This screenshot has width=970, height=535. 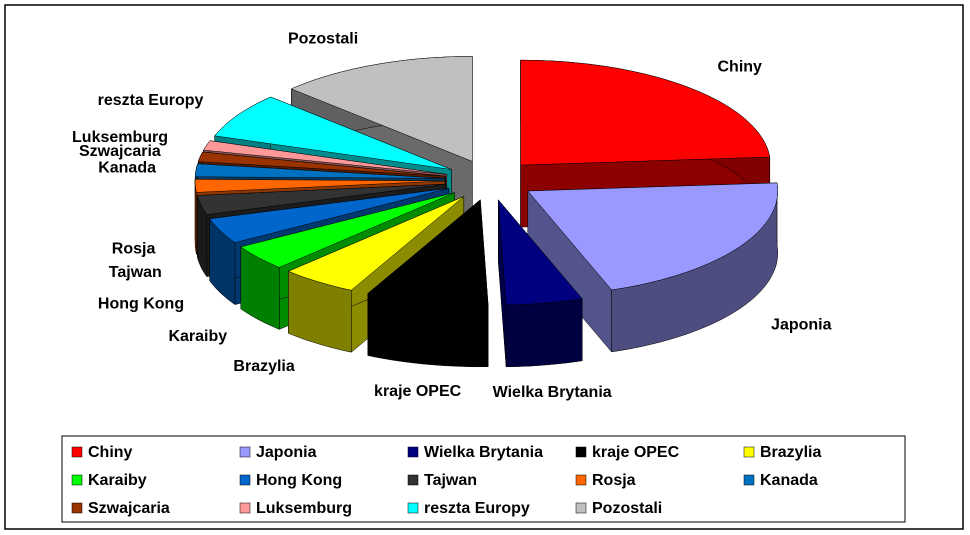 What do you see at coordinates (552, 392) in the screenshot?
I see `slice-label: Wielka Brytania` at bounding box center [552, 392].